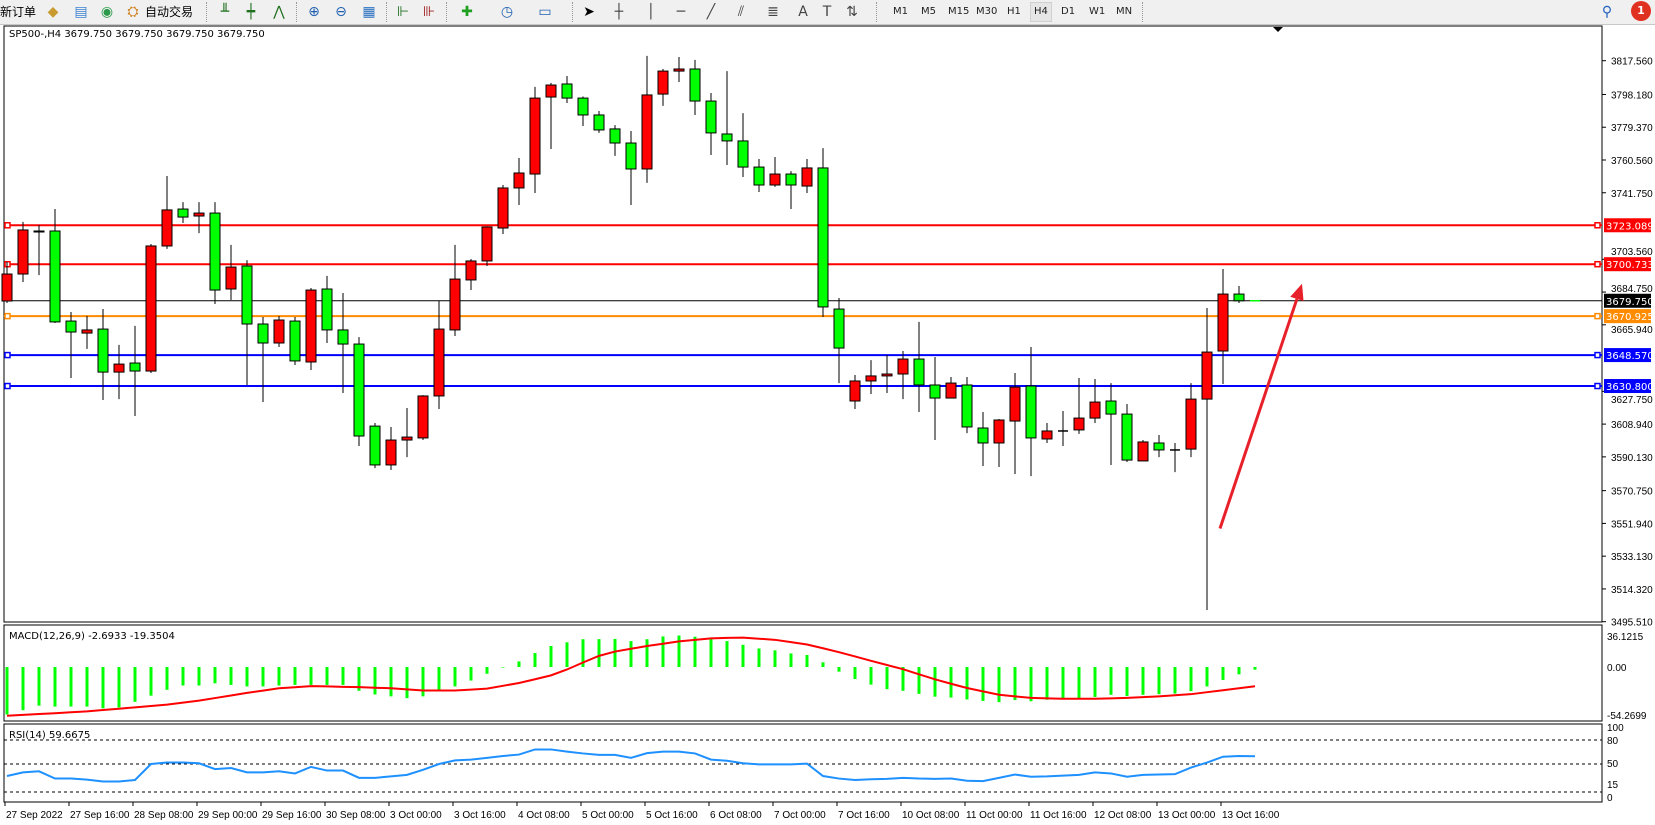  What do you see at coordinates (279, 12) in the screenshot?
I see `line-chart-icon: ⋀` at bounding box center [279, 12].